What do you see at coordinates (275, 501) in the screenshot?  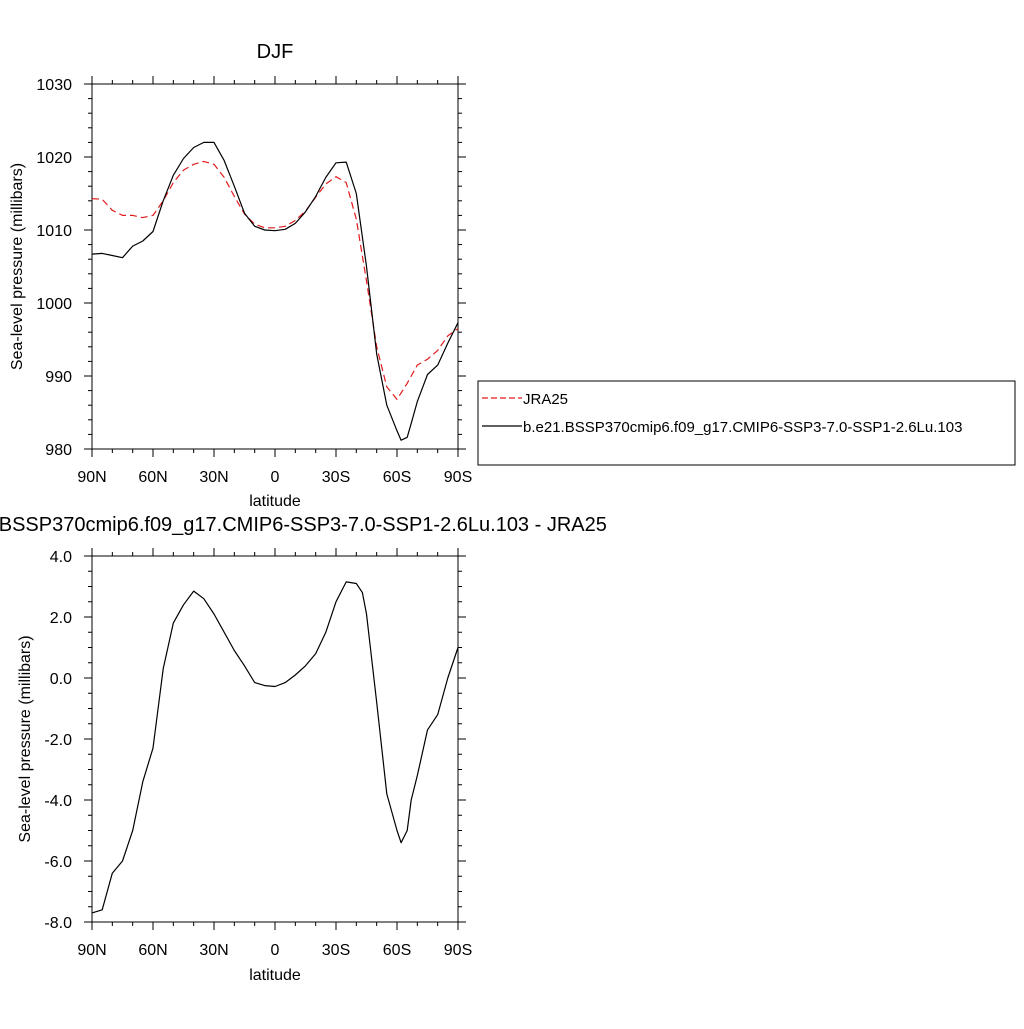 I see `top-x-axis-label: latitude` at bounding box center [275, 501].